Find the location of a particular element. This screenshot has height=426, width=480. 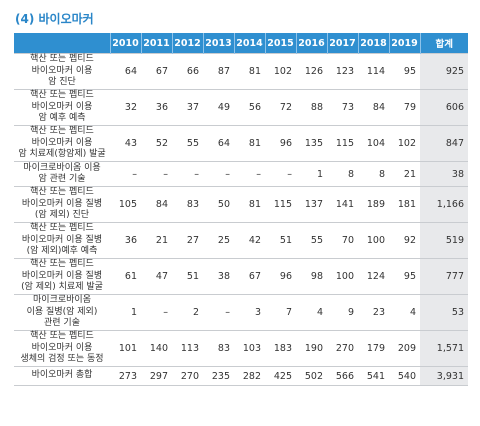

header-year: 2014 is located at coordinates (249, 43).